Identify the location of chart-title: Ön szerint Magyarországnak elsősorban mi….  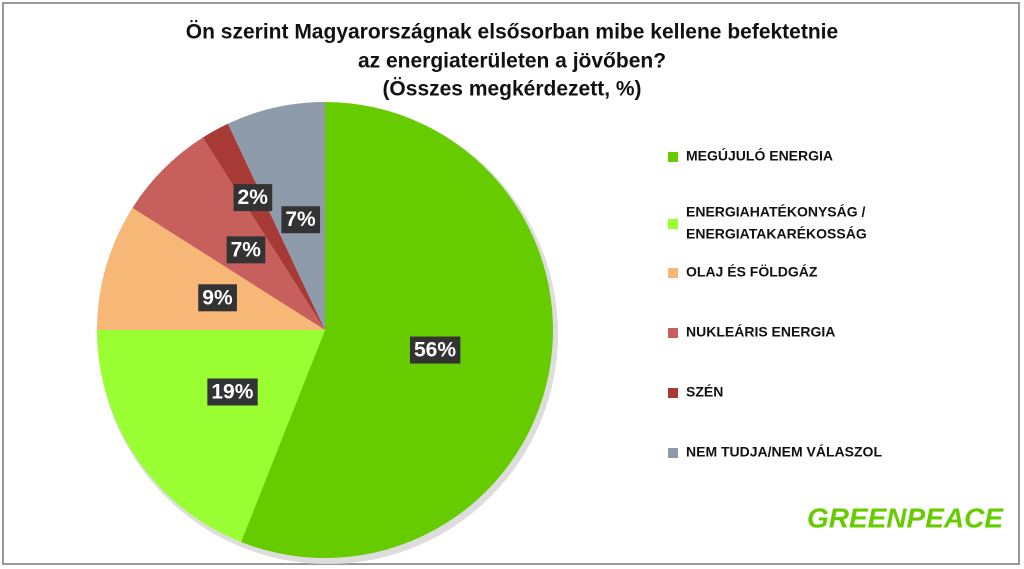
(512, 32).